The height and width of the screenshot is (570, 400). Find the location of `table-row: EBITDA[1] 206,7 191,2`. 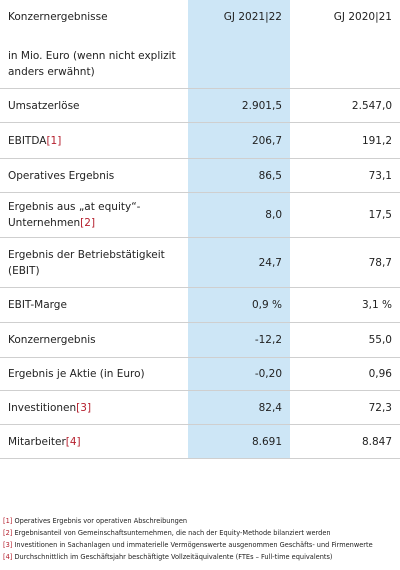

table-row: EBITDA[1] 206,7 191,2 is located at coordinates (200, 140).